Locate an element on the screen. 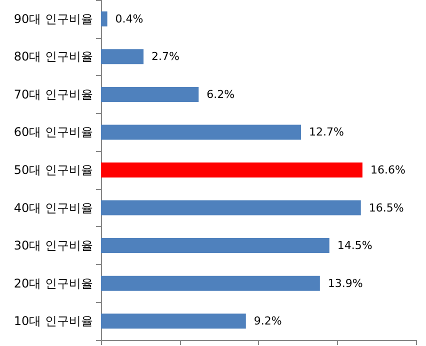 The height and width of the screenshot is (346, 426). data-label: 6.2% is located at coordinates (220, 94).